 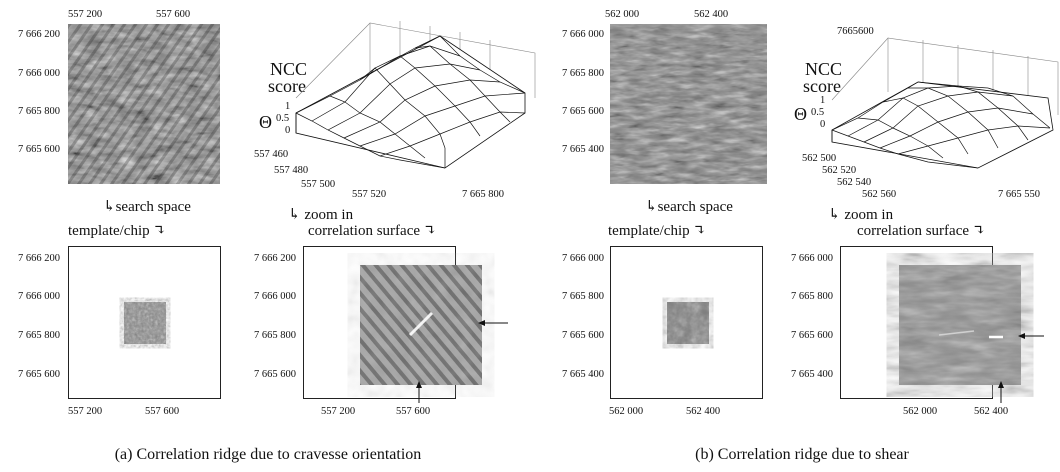 What do you see at coordinates (39, 34) in the screenshot?
I see `search-left-tick: 7 666 200` at bounding box center [39, 34].